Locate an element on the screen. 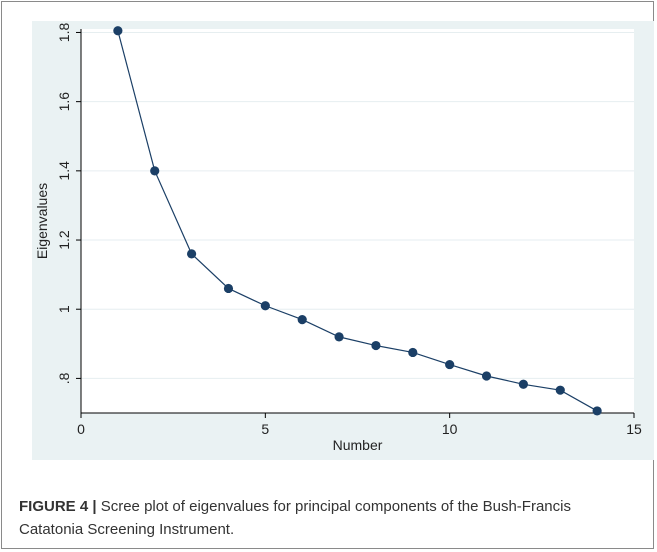 Image resolution: width=657 pixels, height=552 pixels. x-tick-label: 5 is located at coordinates (265, 429).